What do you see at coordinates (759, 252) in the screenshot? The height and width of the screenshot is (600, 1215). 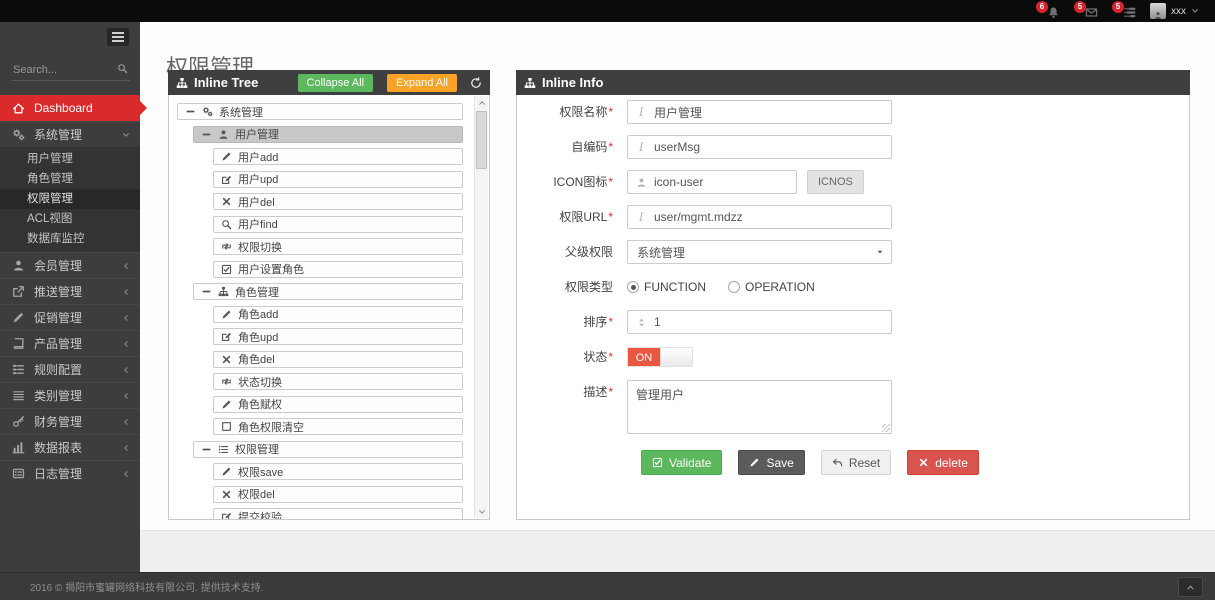 I see `parent-permission-select: 系统管理` at bounding box center [759, 252].